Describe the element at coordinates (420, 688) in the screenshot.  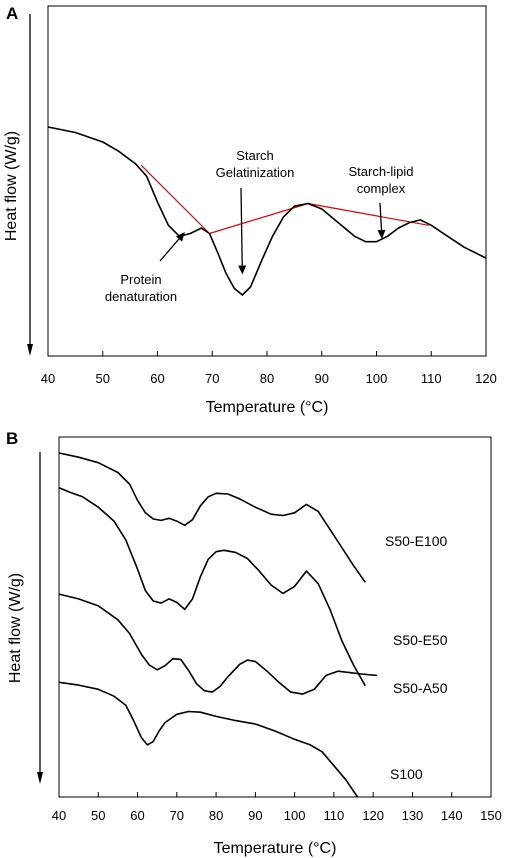
I see `panel-b-series-label: S50-A50` at that location.